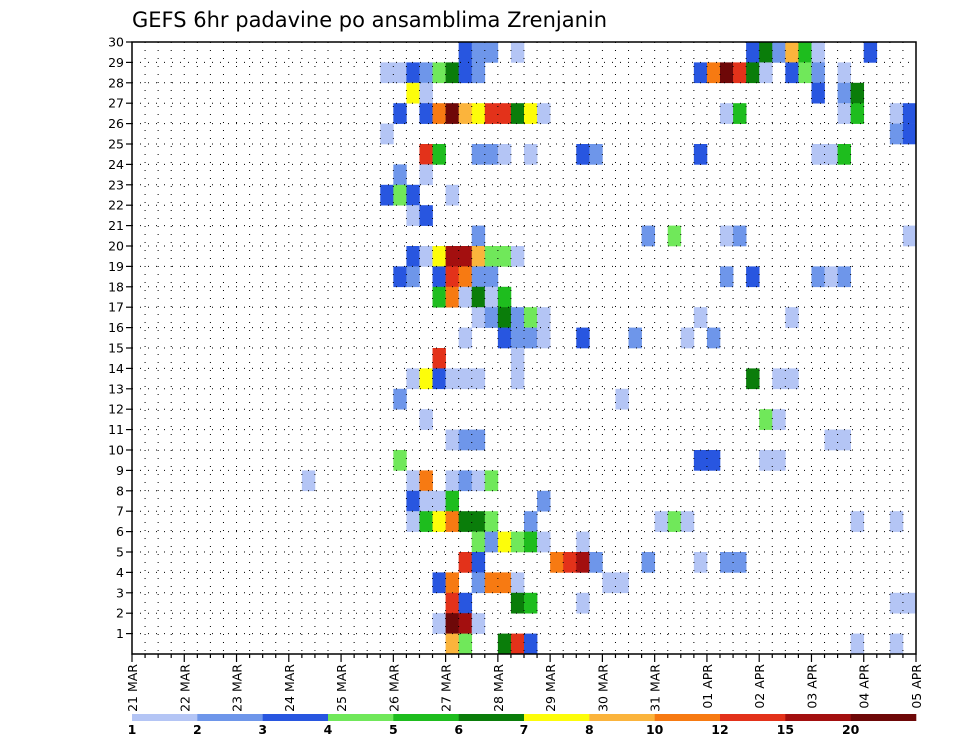 This screenshot has height=742, width=960. I want to click on y-tick-label: 29, so click(116, 62).